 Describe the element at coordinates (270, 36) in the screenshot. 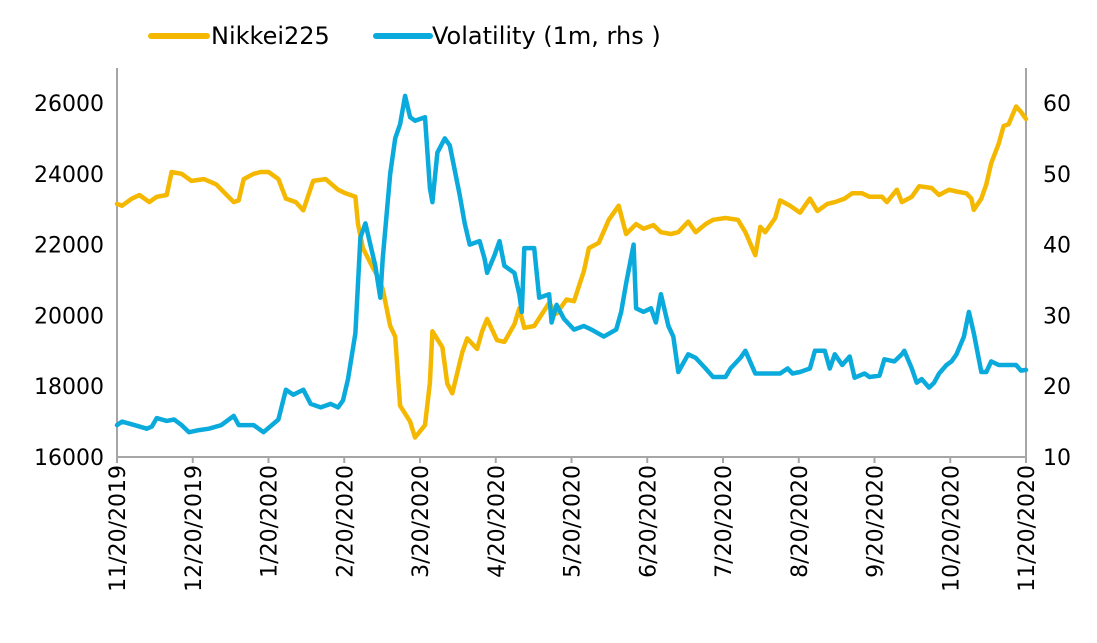

I see `legend-label-nikkei225: Nikkei225` at that location.